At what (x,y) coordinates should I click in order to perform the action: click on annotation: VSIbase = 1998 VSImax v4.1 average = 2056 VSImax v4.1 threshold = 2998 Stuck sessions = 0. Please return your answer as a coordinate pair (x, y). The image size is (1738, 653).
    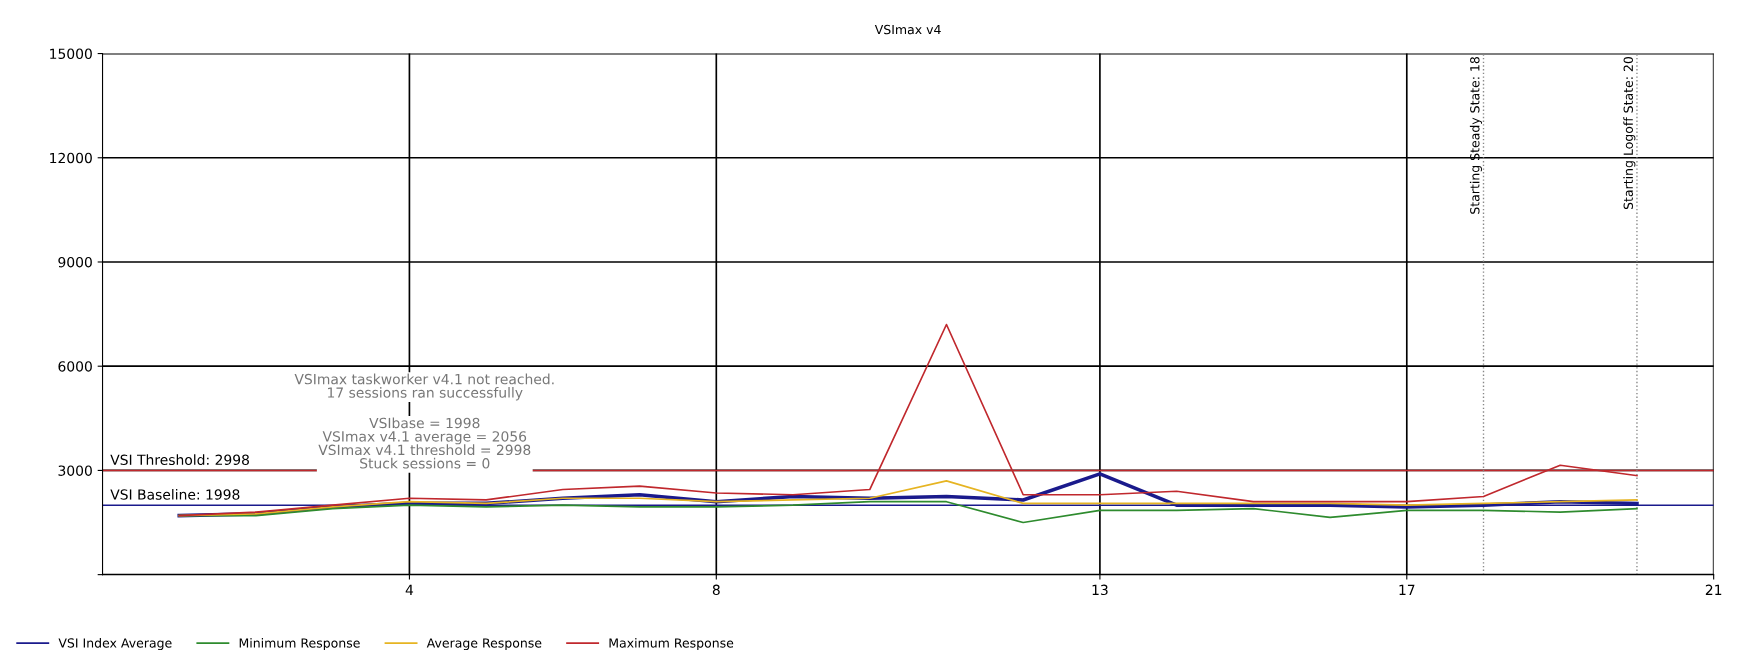
    Looking at the image, I should click on (424, 443).